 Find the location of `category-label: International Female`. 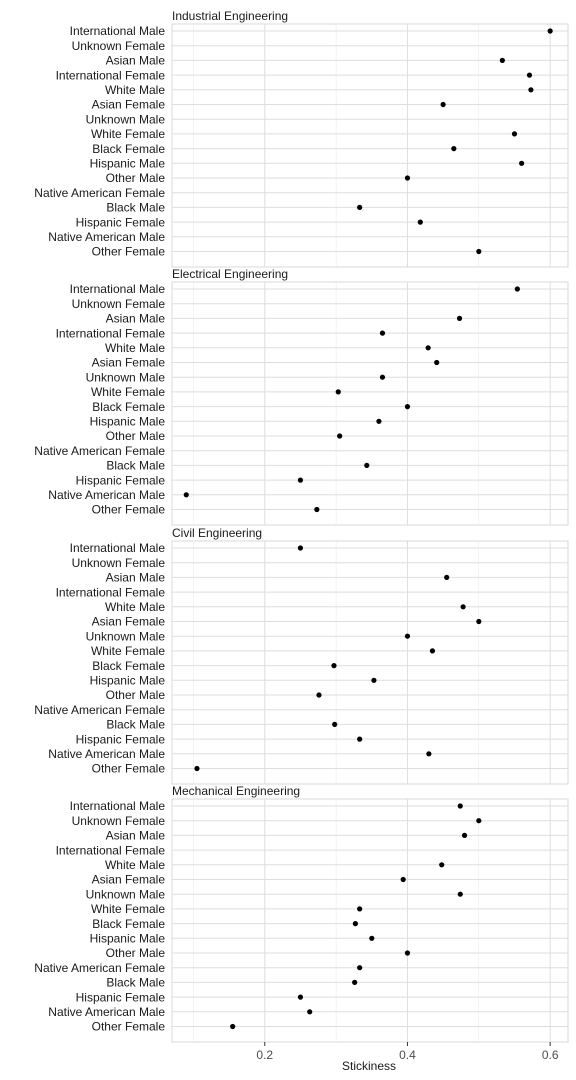

category-label: International Female is located at coordinates (111, 850).